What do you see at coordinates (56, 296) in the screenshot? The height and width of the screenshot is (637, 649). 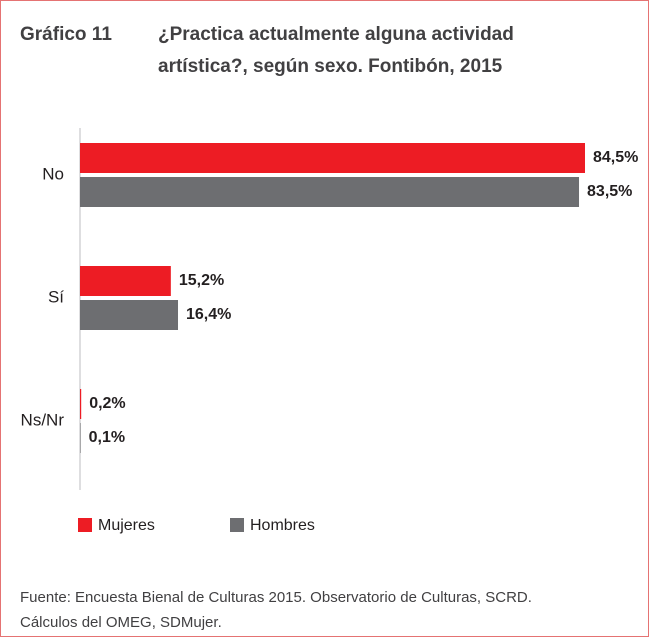 I see `category-label: Sí` at bounding box center [56, 296].